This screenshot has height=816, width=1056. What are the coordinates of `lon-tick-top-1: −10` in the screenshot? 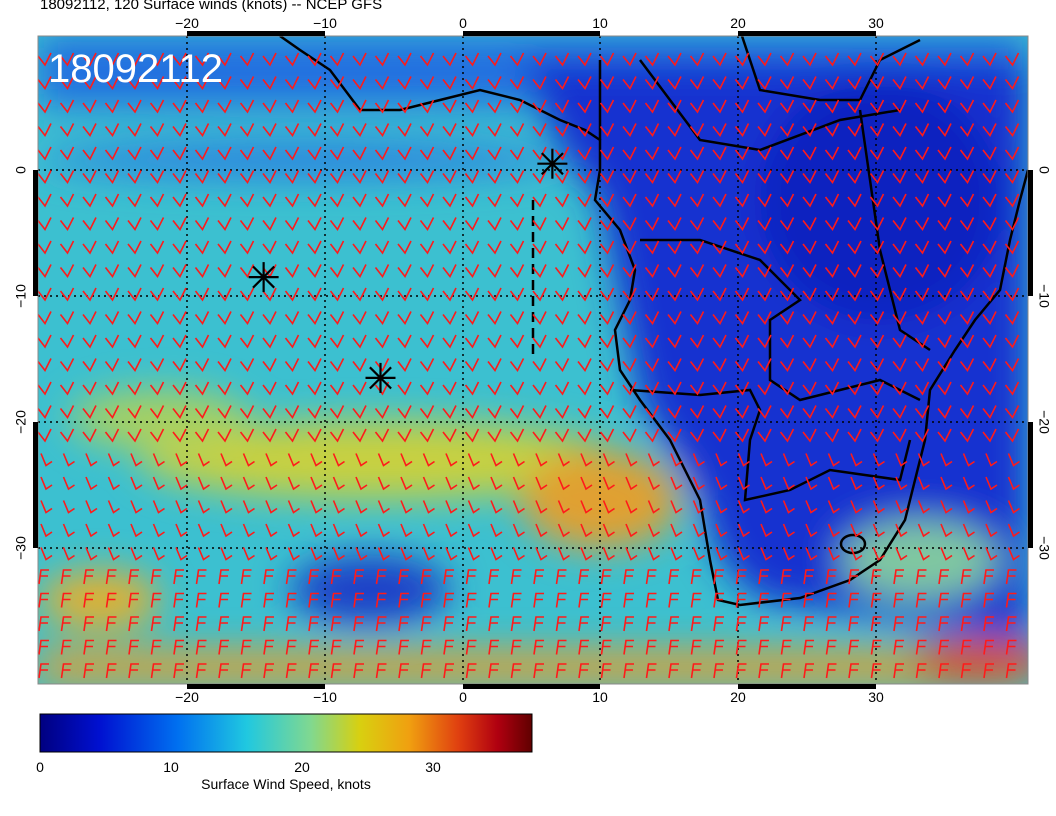 It's located at (325, 23).